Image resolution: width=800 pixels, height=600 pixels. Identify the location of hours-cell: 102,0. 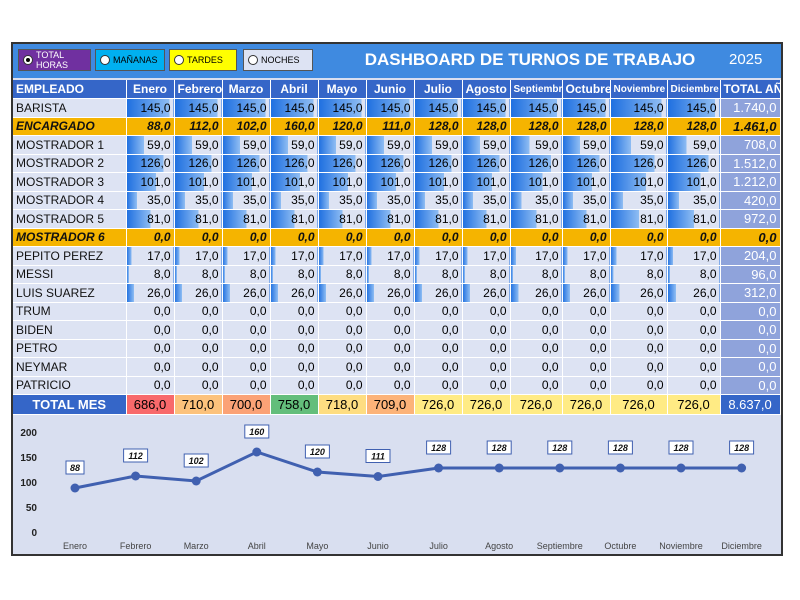
(246, 126).